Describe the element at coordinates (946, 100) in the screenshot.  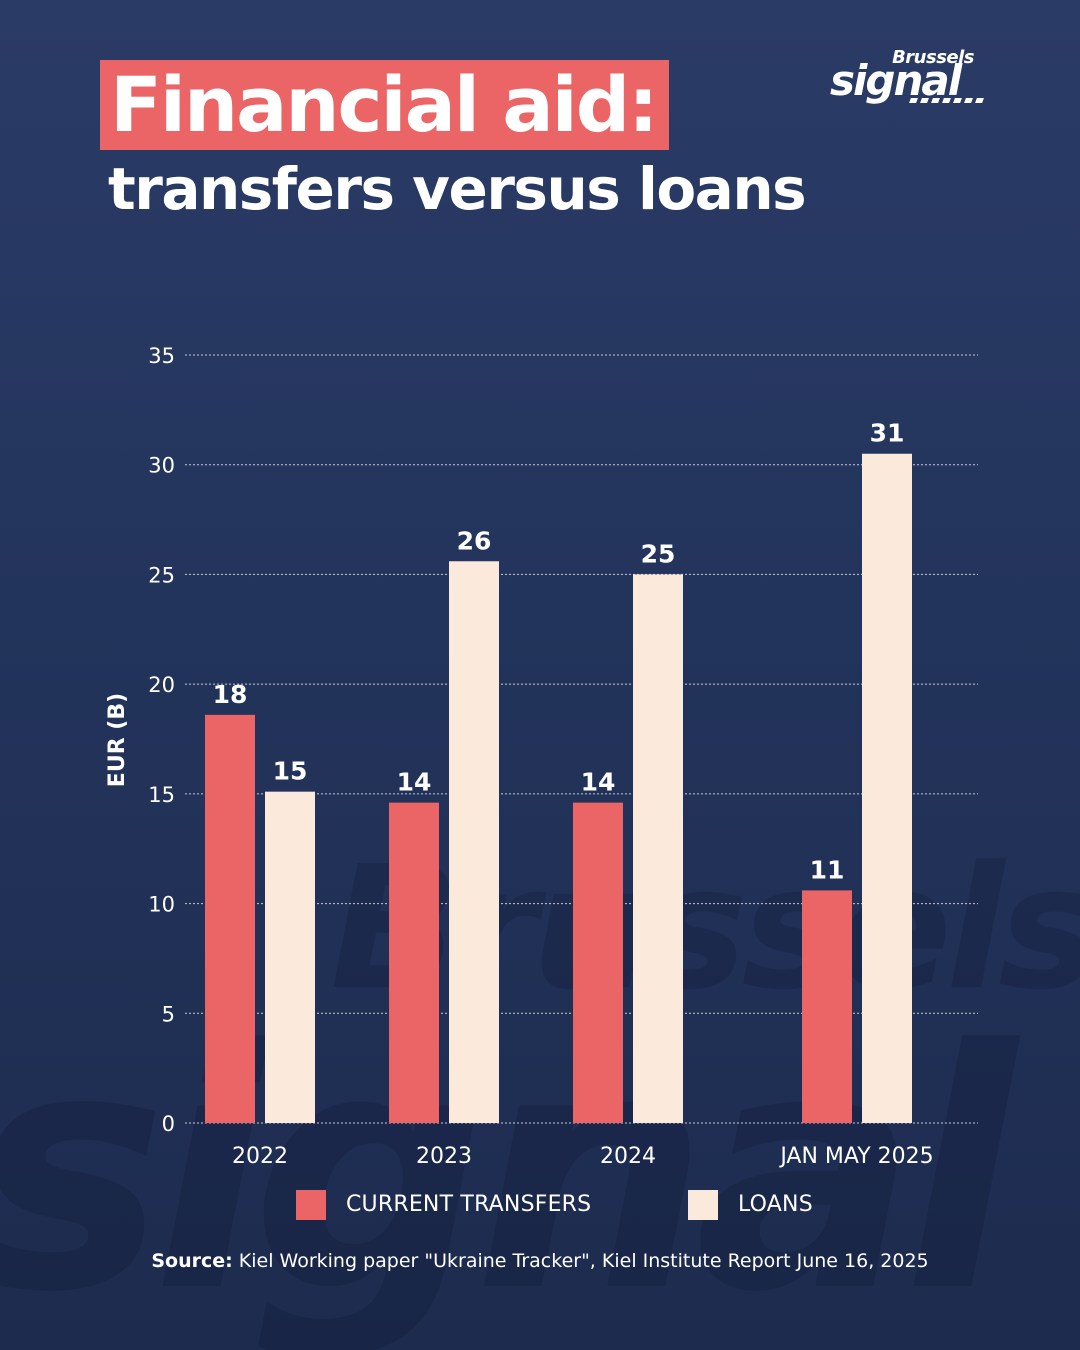
I see `logo-dashes` at that location.